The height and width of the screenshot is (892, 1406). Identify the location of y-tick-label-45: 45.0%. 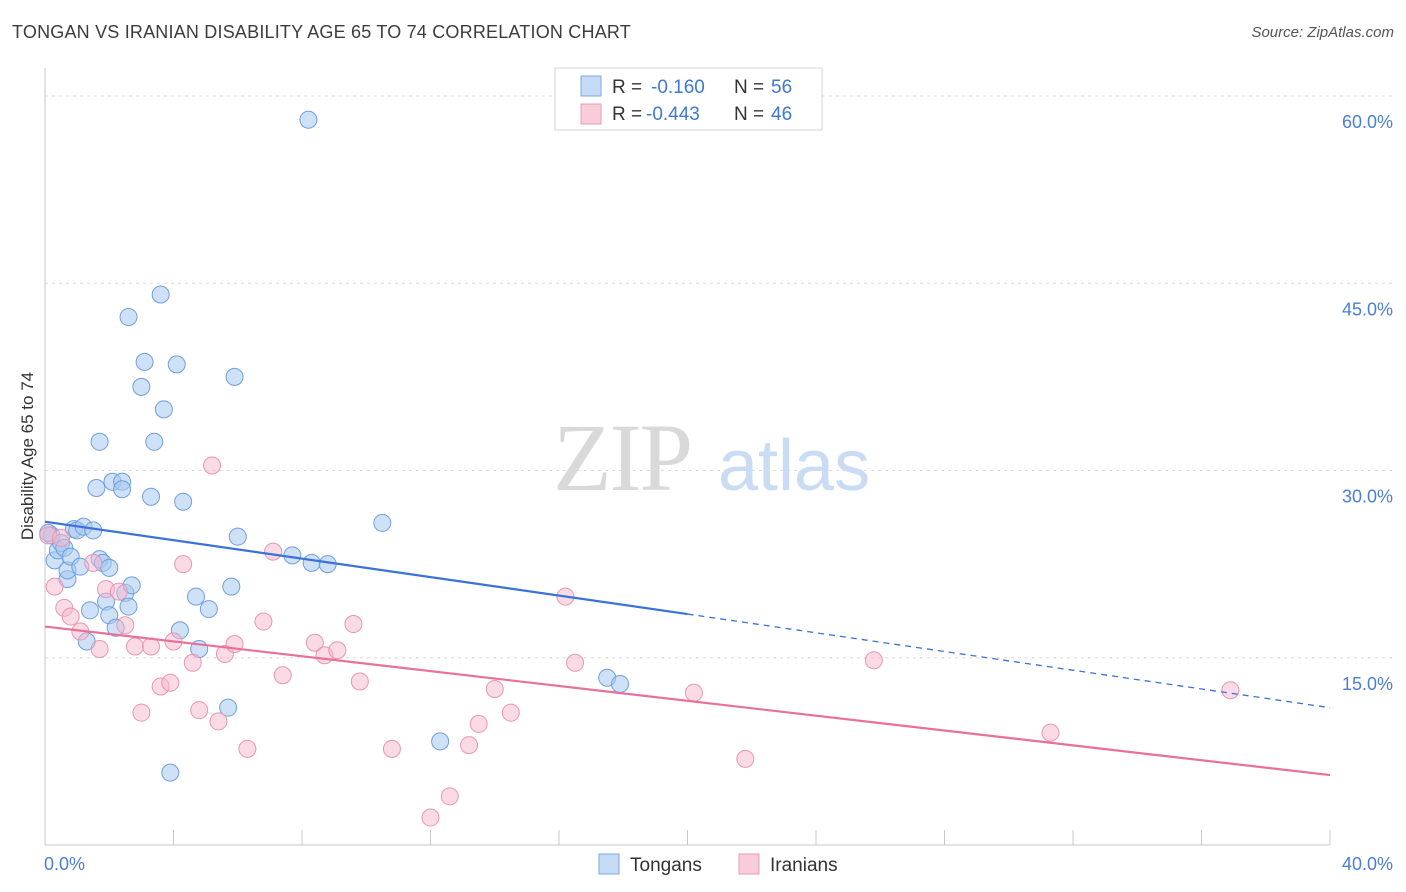
(1367, 309).